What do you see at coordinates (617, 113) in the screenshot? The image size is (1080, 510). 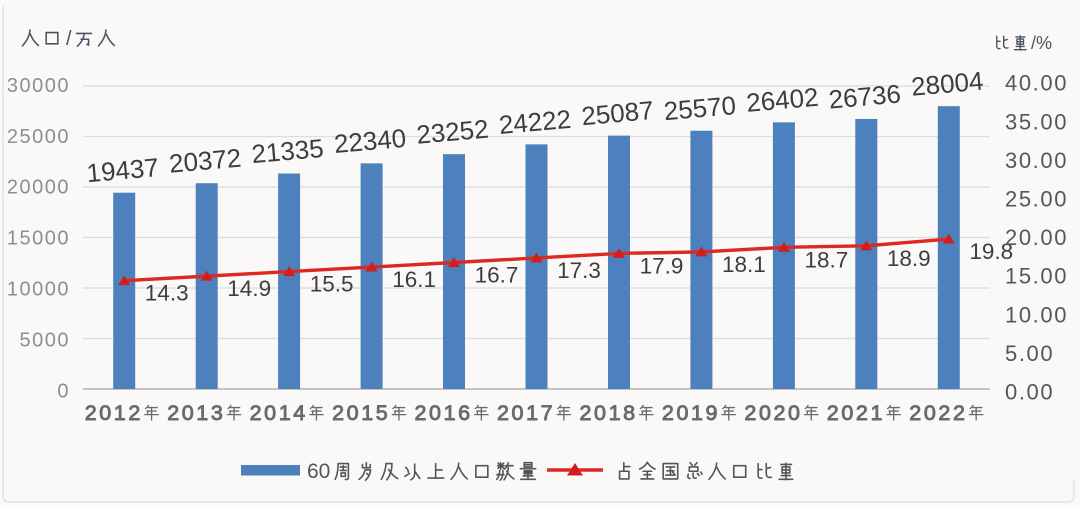 I see `svg-text: 25087` at bounding box center [617, 113].